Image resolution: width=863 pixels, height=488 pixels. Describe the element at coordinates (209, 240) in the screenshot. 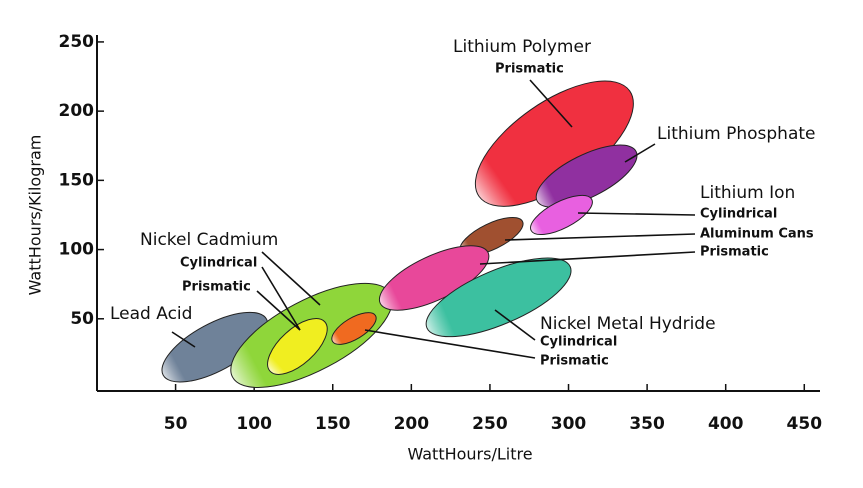

I see `series-label: Nickel Cadmium` at that location.